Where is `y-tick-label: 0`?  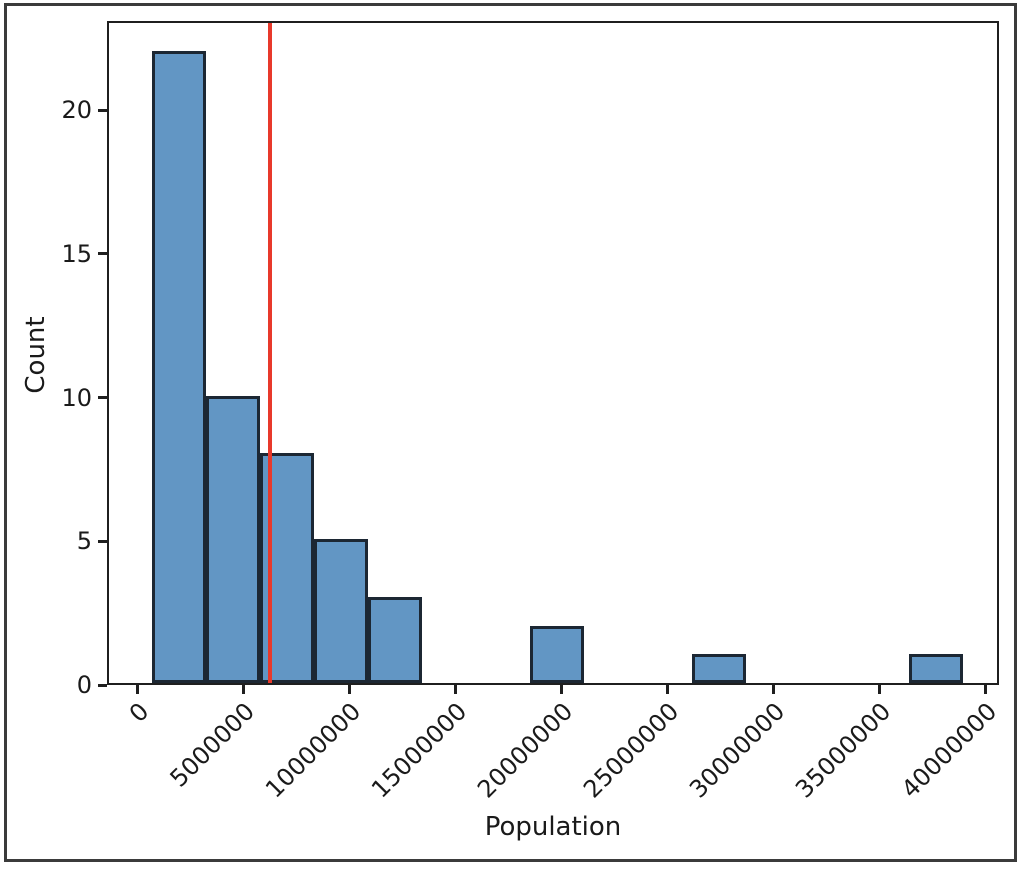 y-tick-label: 0 is located at coordinates (84, 685).